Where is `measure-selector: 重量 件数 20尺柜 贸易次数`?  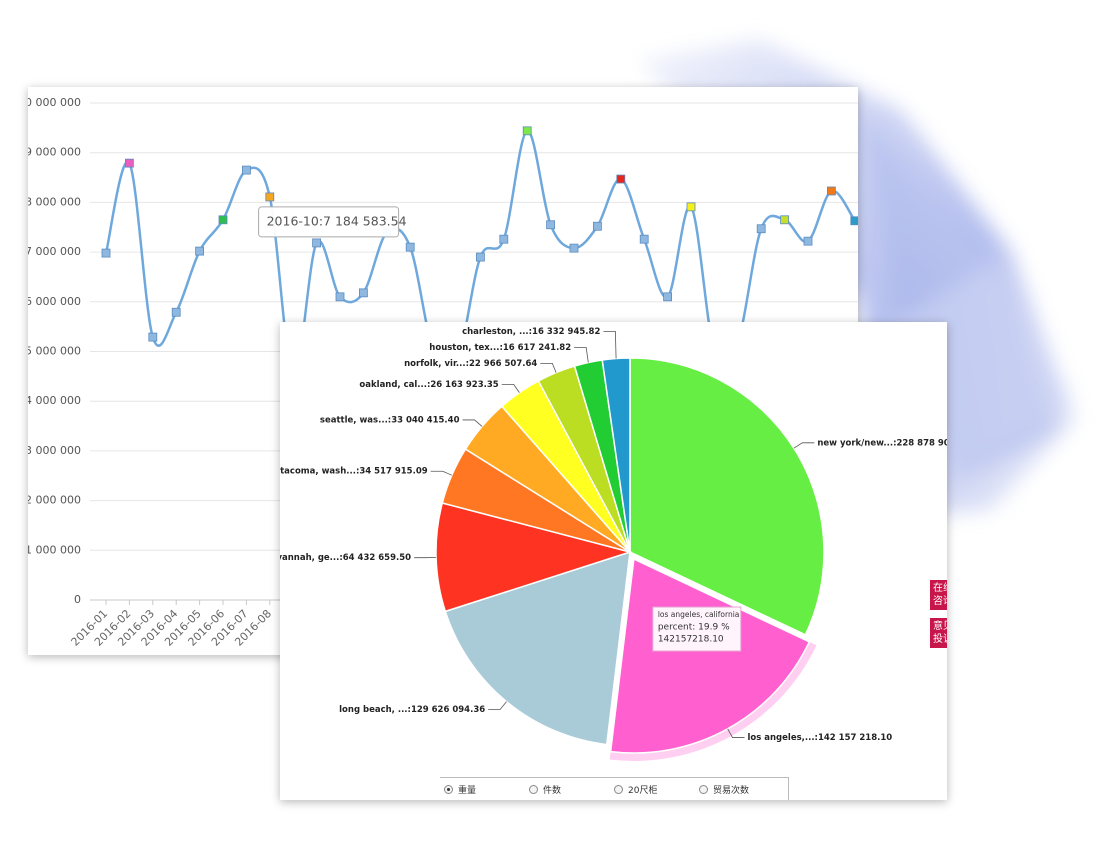 measure-selector: 重量 件数 20尺柜 贸易次数 is located at coordinates (614, 788).